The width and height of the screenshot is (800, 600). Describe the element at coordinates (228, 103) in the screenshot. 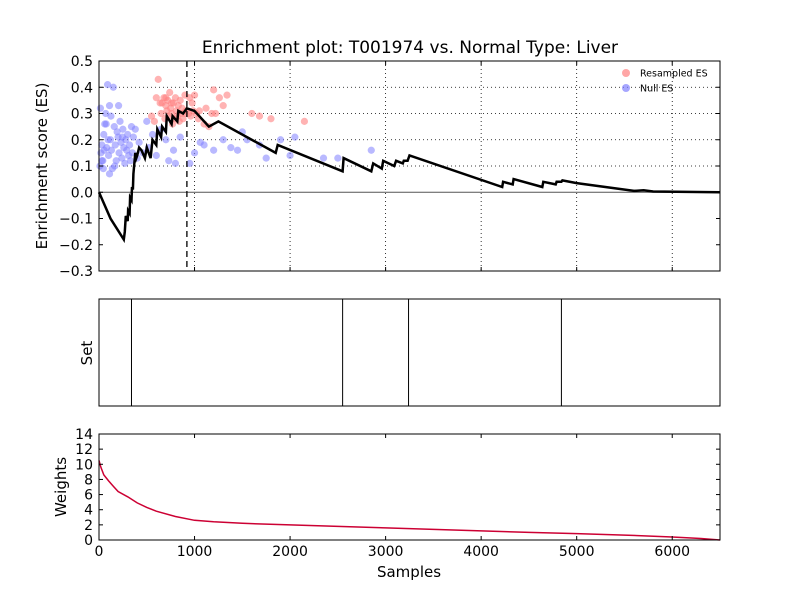

I see `resampled-es-points` at that location.